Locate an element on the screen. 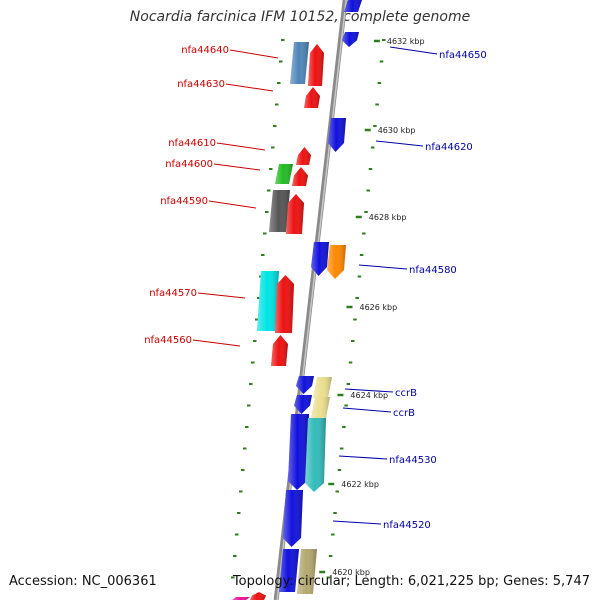 The image size is (600, 600). kbp-tick-label: 4620 kbp is located at coordinates (351, 572).